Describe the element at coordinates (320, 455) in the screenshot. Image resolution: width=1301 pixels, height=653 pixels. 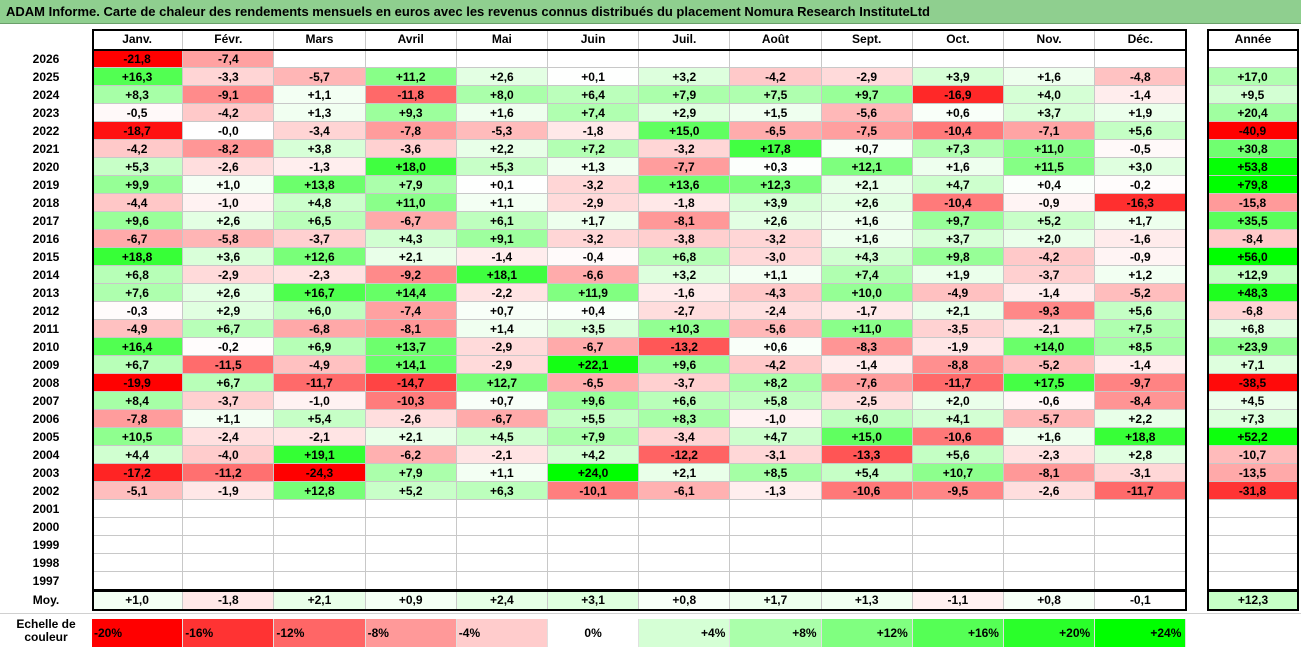
I see `heatmap-cell: +19,1` at that location.